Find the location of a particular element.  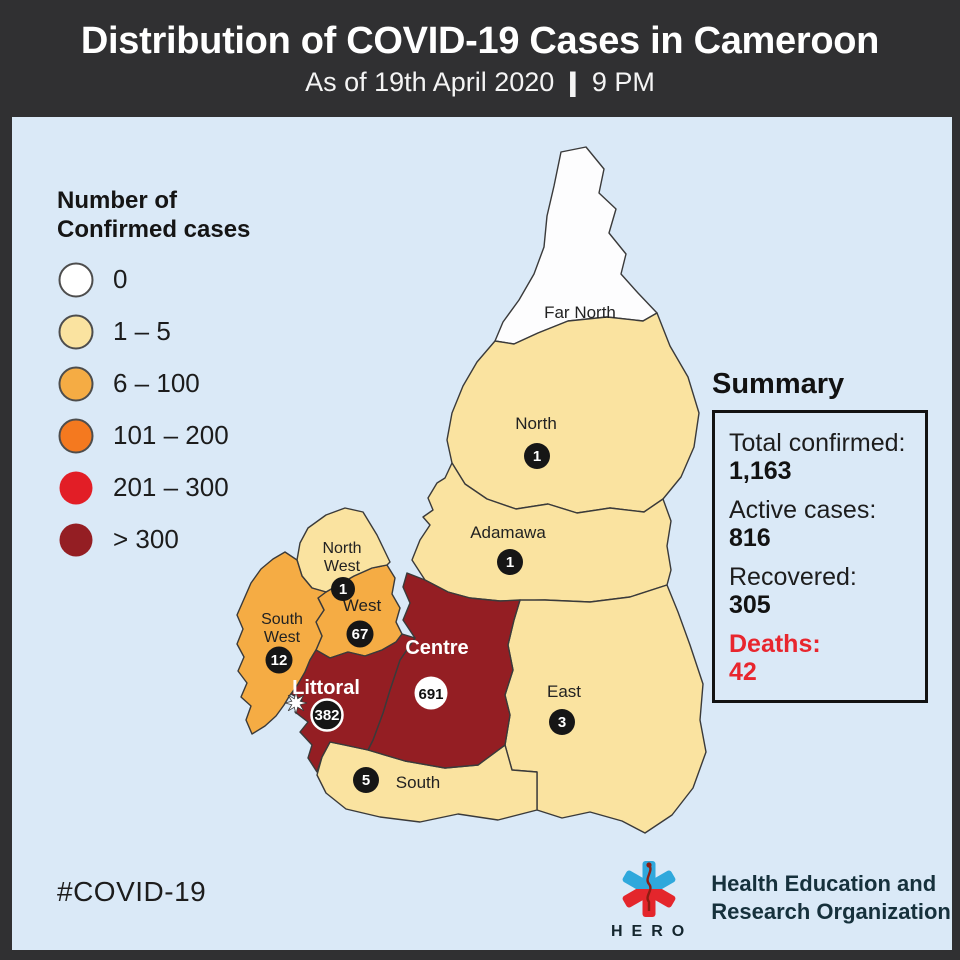

star-of-life-icon is located at coordinates (649, 889).